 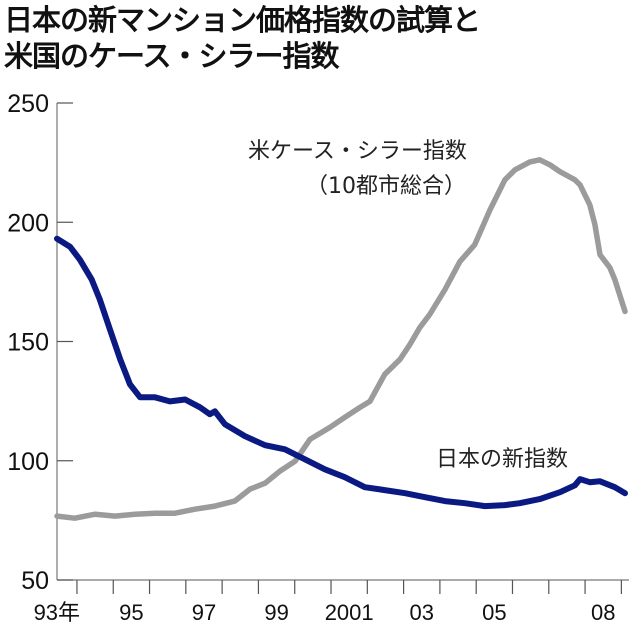 What do you see at coordinates (494, 612) in the screenshot?
I see `x-tick-label: 05` at bounding box center [494, 612].